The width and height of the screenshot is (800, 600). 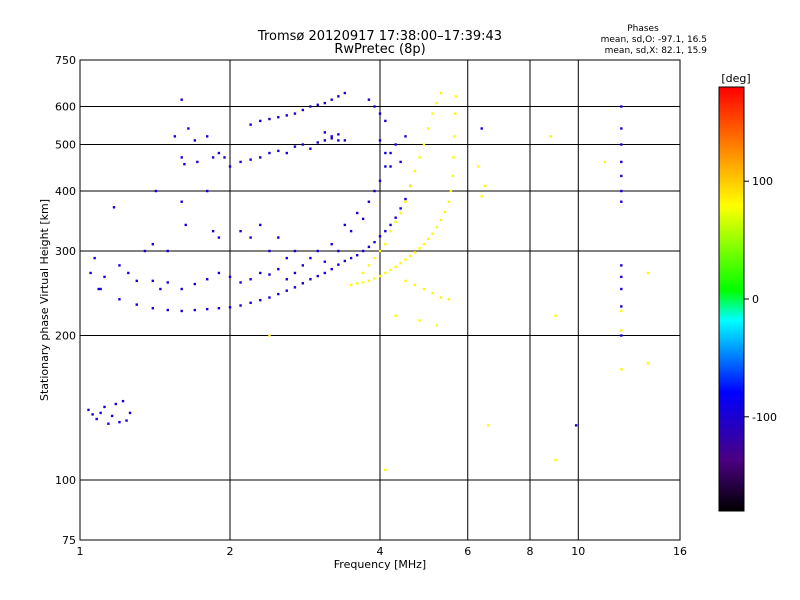 What do you see at coordinates (680, 551) in the screenshot?
I see `x-tick-label: 16` at bounding box center [680, 551].